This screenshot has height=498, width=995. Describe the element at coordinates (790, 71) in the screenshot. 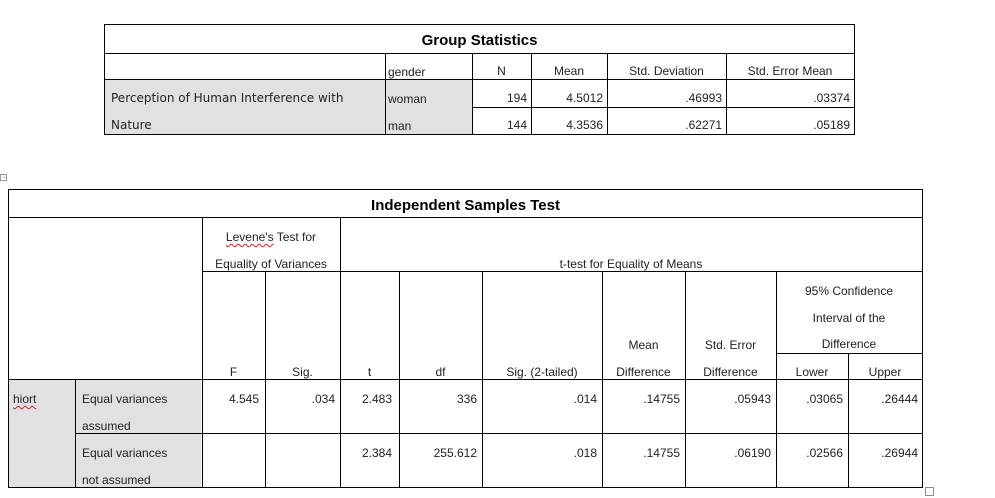

I see `header-std-error-mean: Std. Error Mean` at that location.